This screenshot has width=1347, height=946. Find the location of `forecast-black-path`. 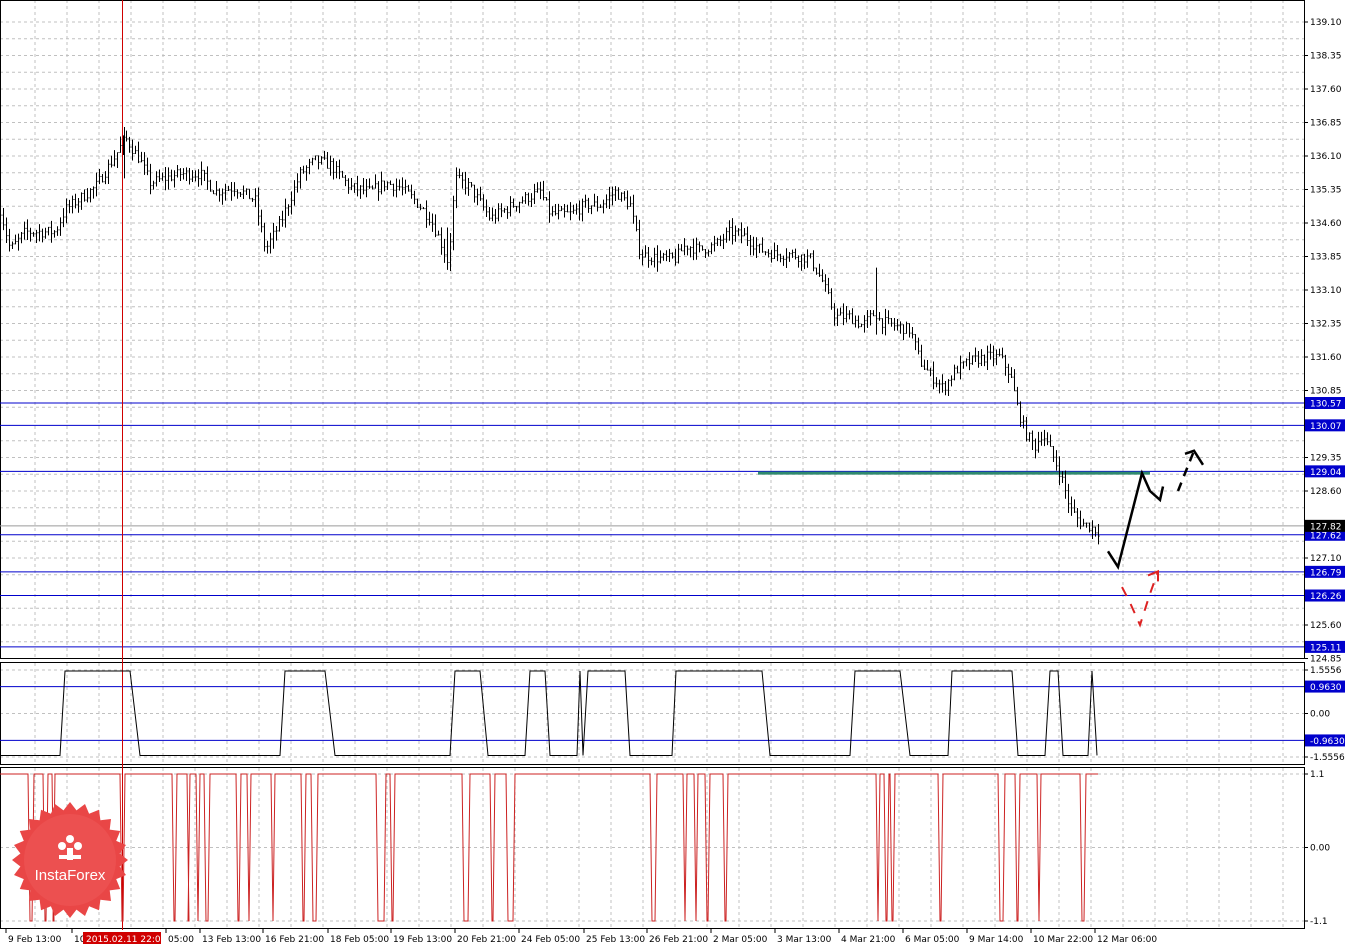

forecast-black-path is located at coordinates (1135, 520).